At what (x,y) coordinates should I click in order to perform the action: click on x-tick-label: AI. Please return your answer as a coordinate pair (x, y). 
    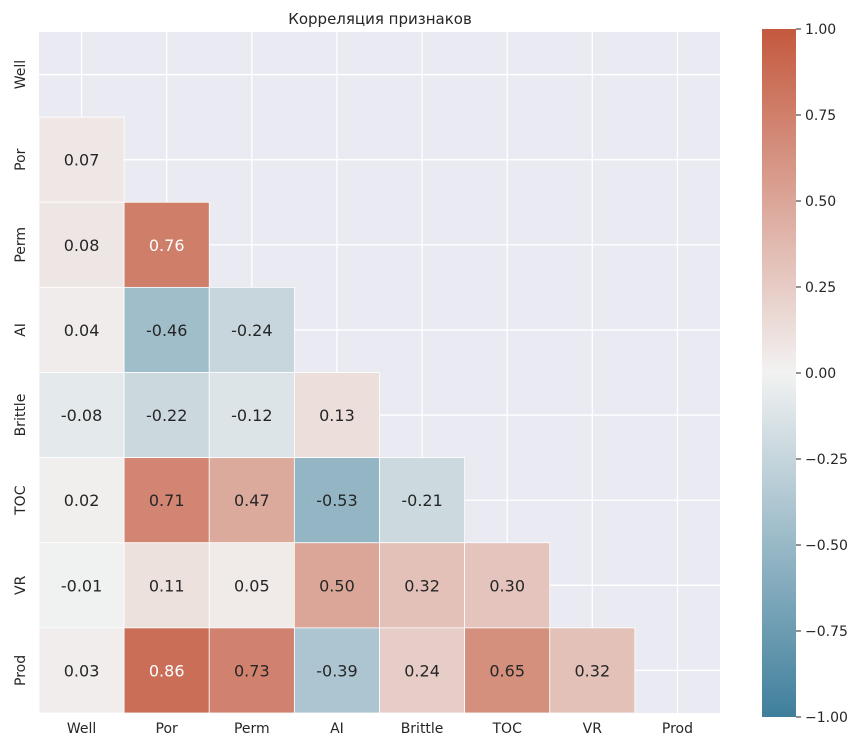
    Looking at the image, I should click on (337, 729).